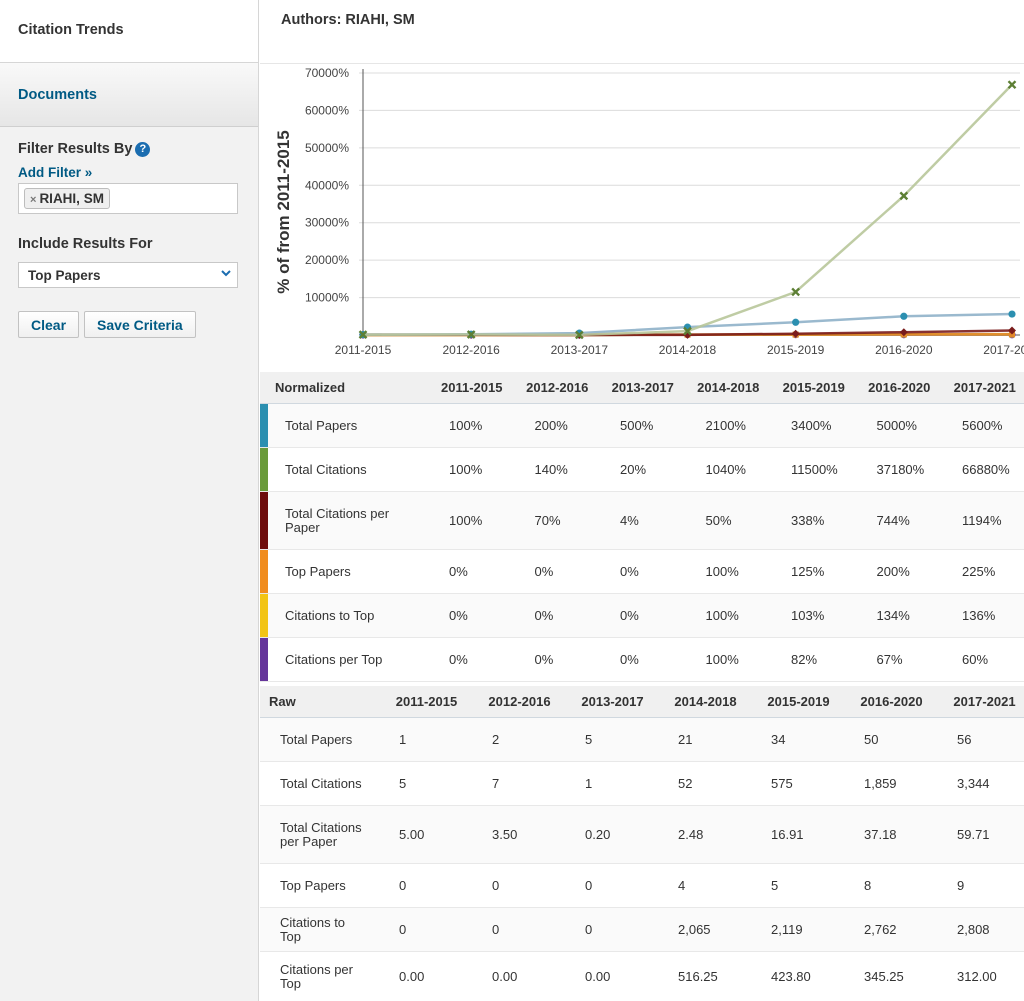 The image size is (1024, 1001). Describe the element at coordinates (143, 149) in the screenshot. I see `help-icon: ?` at that location.